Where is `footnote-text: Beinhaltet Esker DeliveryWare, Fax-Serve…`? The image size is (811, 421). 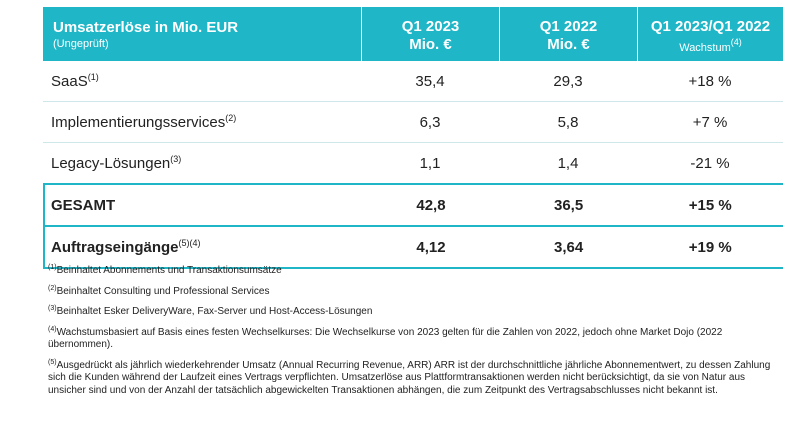
footnote-text: Beinhaltet Esker DeliveryWare, Fax-Serve… is located at coordinates (214, 311).